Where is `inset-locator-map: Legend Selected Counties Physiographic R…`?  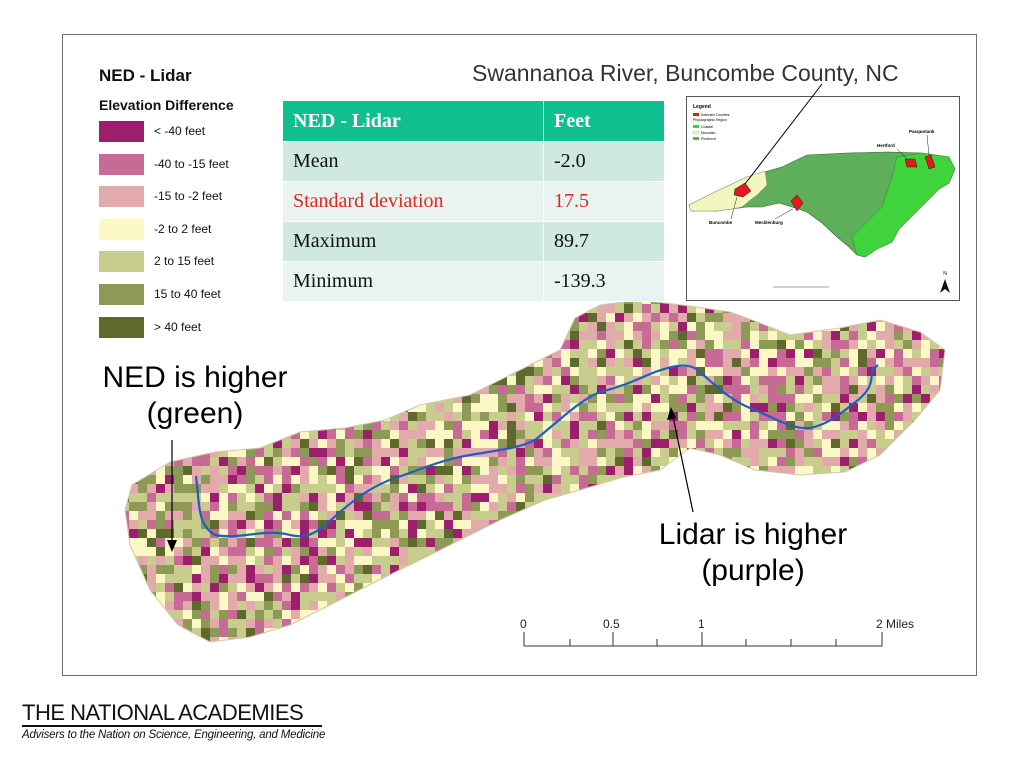
inset-locator-map: Legend Selected Counties Physiographic R… is located at coordinates (823, 198).